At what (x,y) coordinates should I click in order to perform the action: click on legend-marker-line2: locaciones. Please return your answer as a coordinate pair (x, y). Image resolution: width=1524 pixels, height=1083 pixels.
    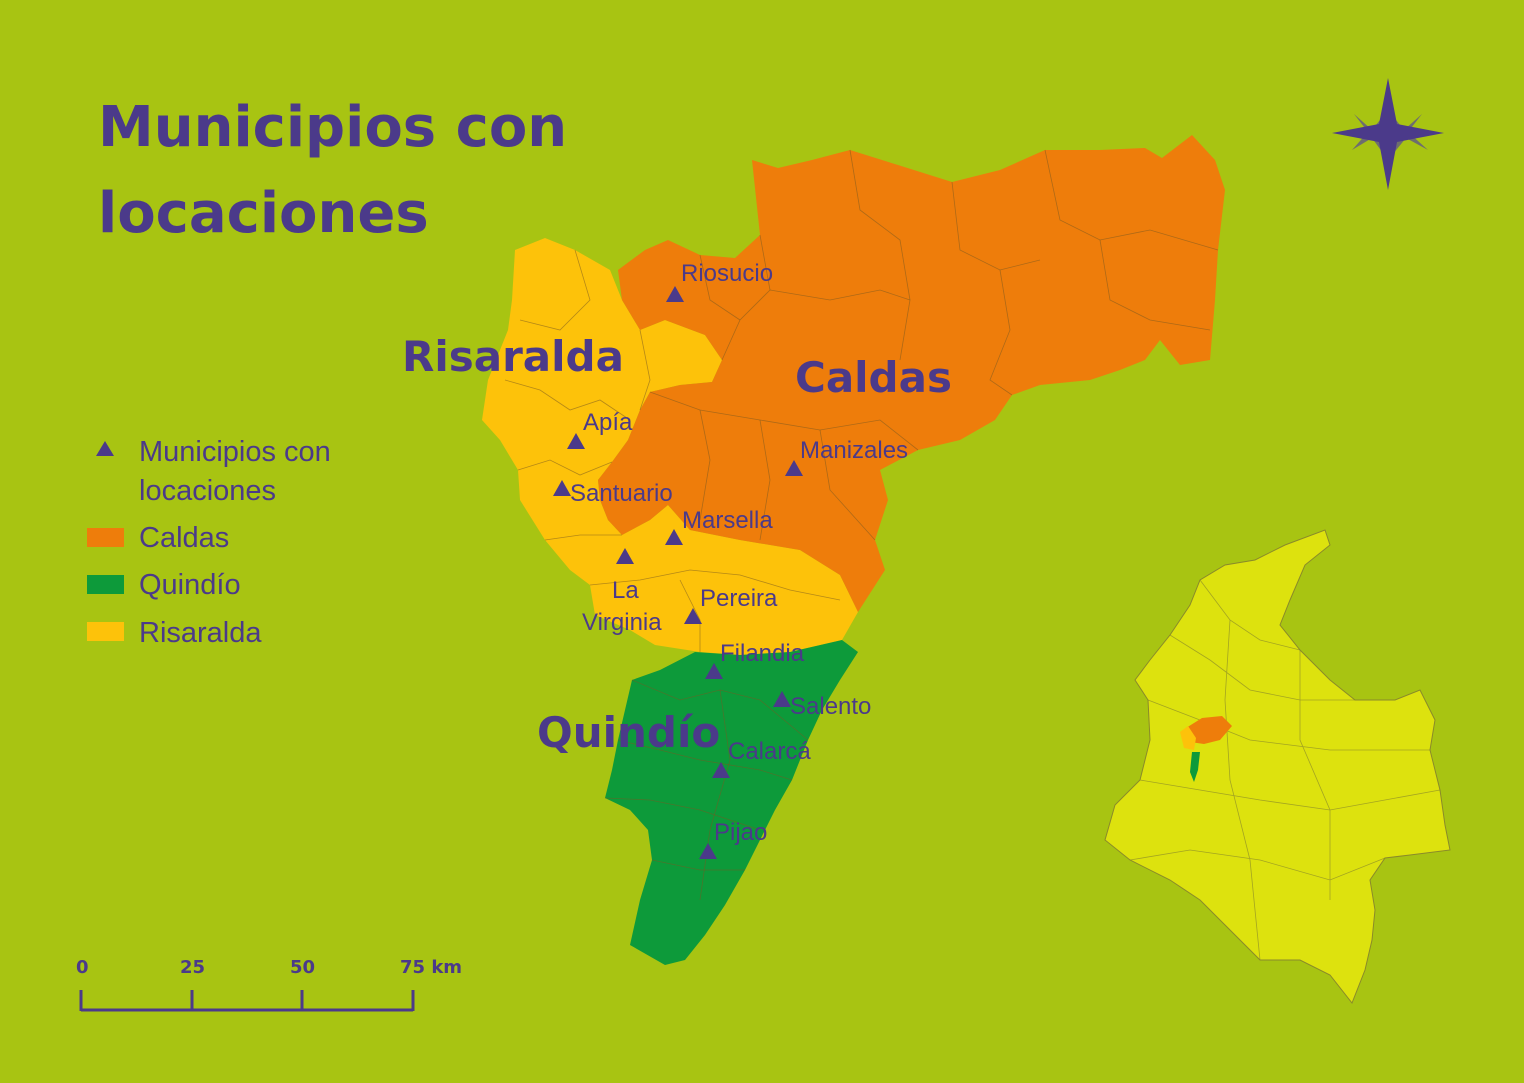
    Looking at the image, I should click on (207, 491).